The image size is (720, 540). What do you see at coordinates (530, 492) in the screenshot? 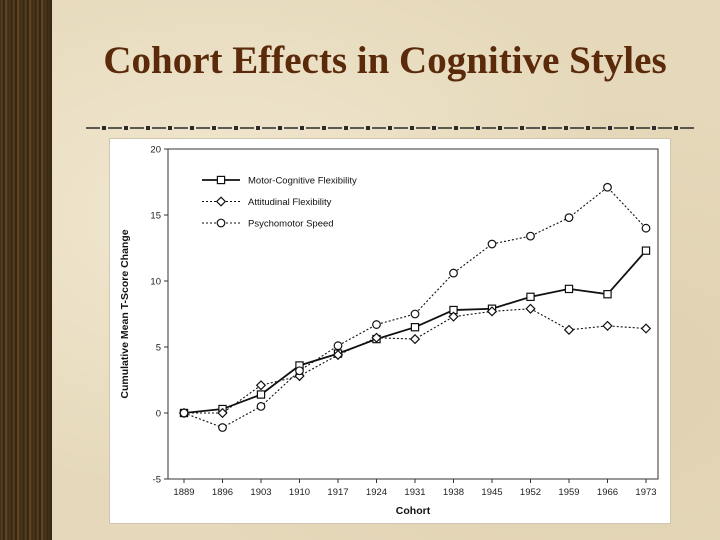
I see `x-tick-label: 1952` at bounding box center [530, 492].